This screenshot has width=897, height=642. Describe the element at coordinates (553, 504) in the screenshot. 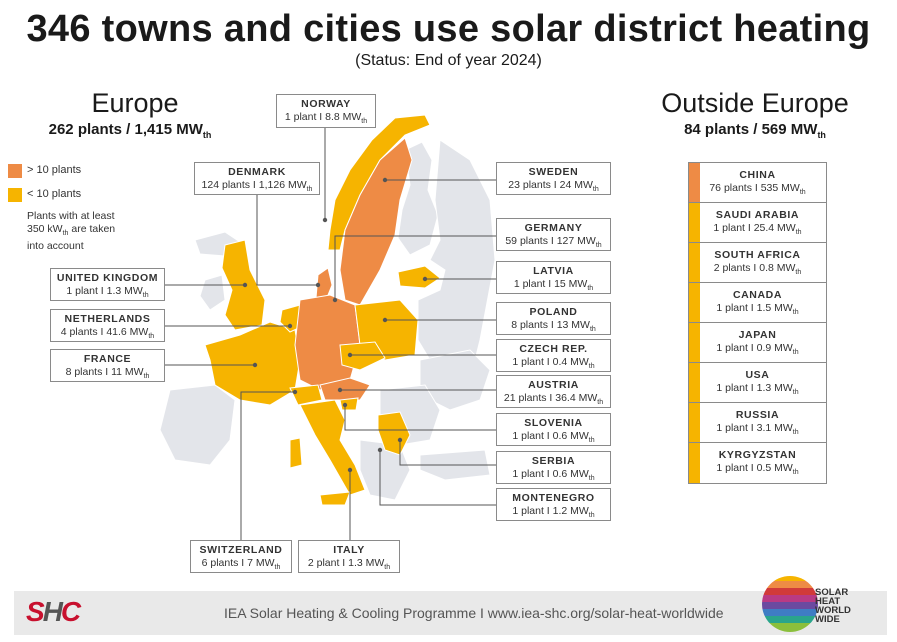

I see `label-montenegro: MONTENEGRO 1 plant I 1.2 MWth` at that location.